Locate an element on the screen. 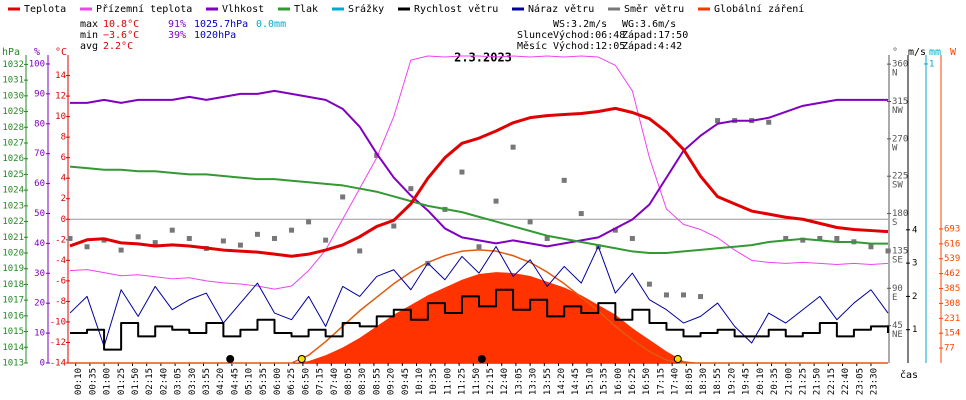  y-tick-label: 14 is located at coordinates (60, 76).